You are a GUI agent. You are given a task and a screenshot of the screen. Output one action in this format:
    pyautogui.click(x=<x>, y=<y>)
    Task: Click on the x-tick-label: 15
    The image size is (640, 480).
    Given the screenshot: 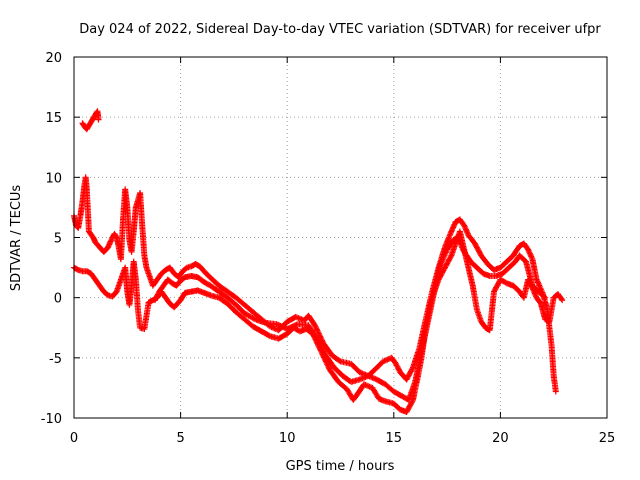 What is the action you would take?
    pyautogui.click(x=394, y=438)
    